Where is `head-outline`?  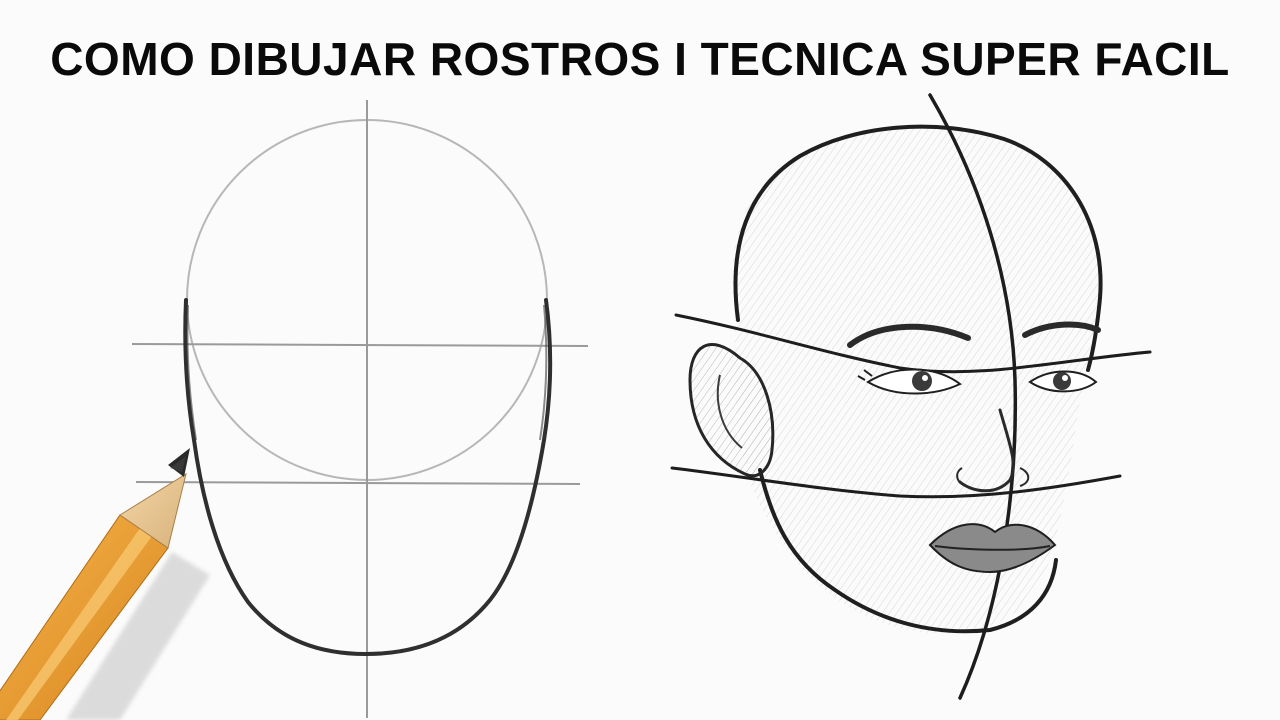
head-outline is located at coordinates (918, 248).